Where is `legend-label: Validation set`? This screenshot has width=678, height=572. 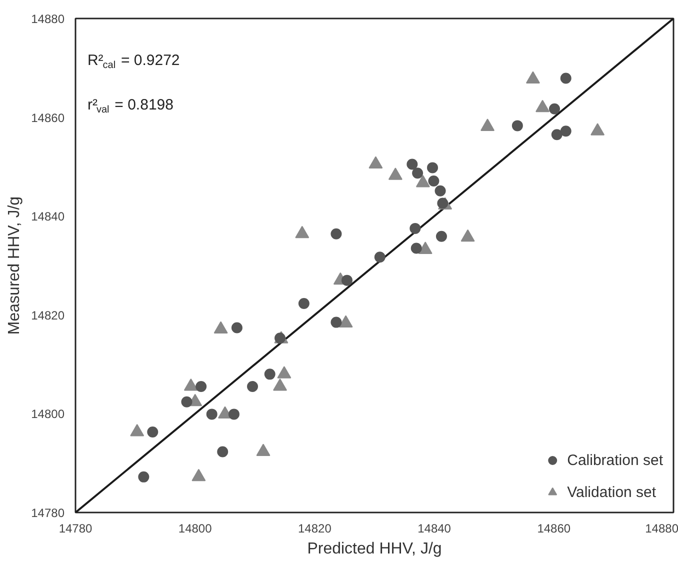 legend-label: Validation set is located at coordinates (611, 492).